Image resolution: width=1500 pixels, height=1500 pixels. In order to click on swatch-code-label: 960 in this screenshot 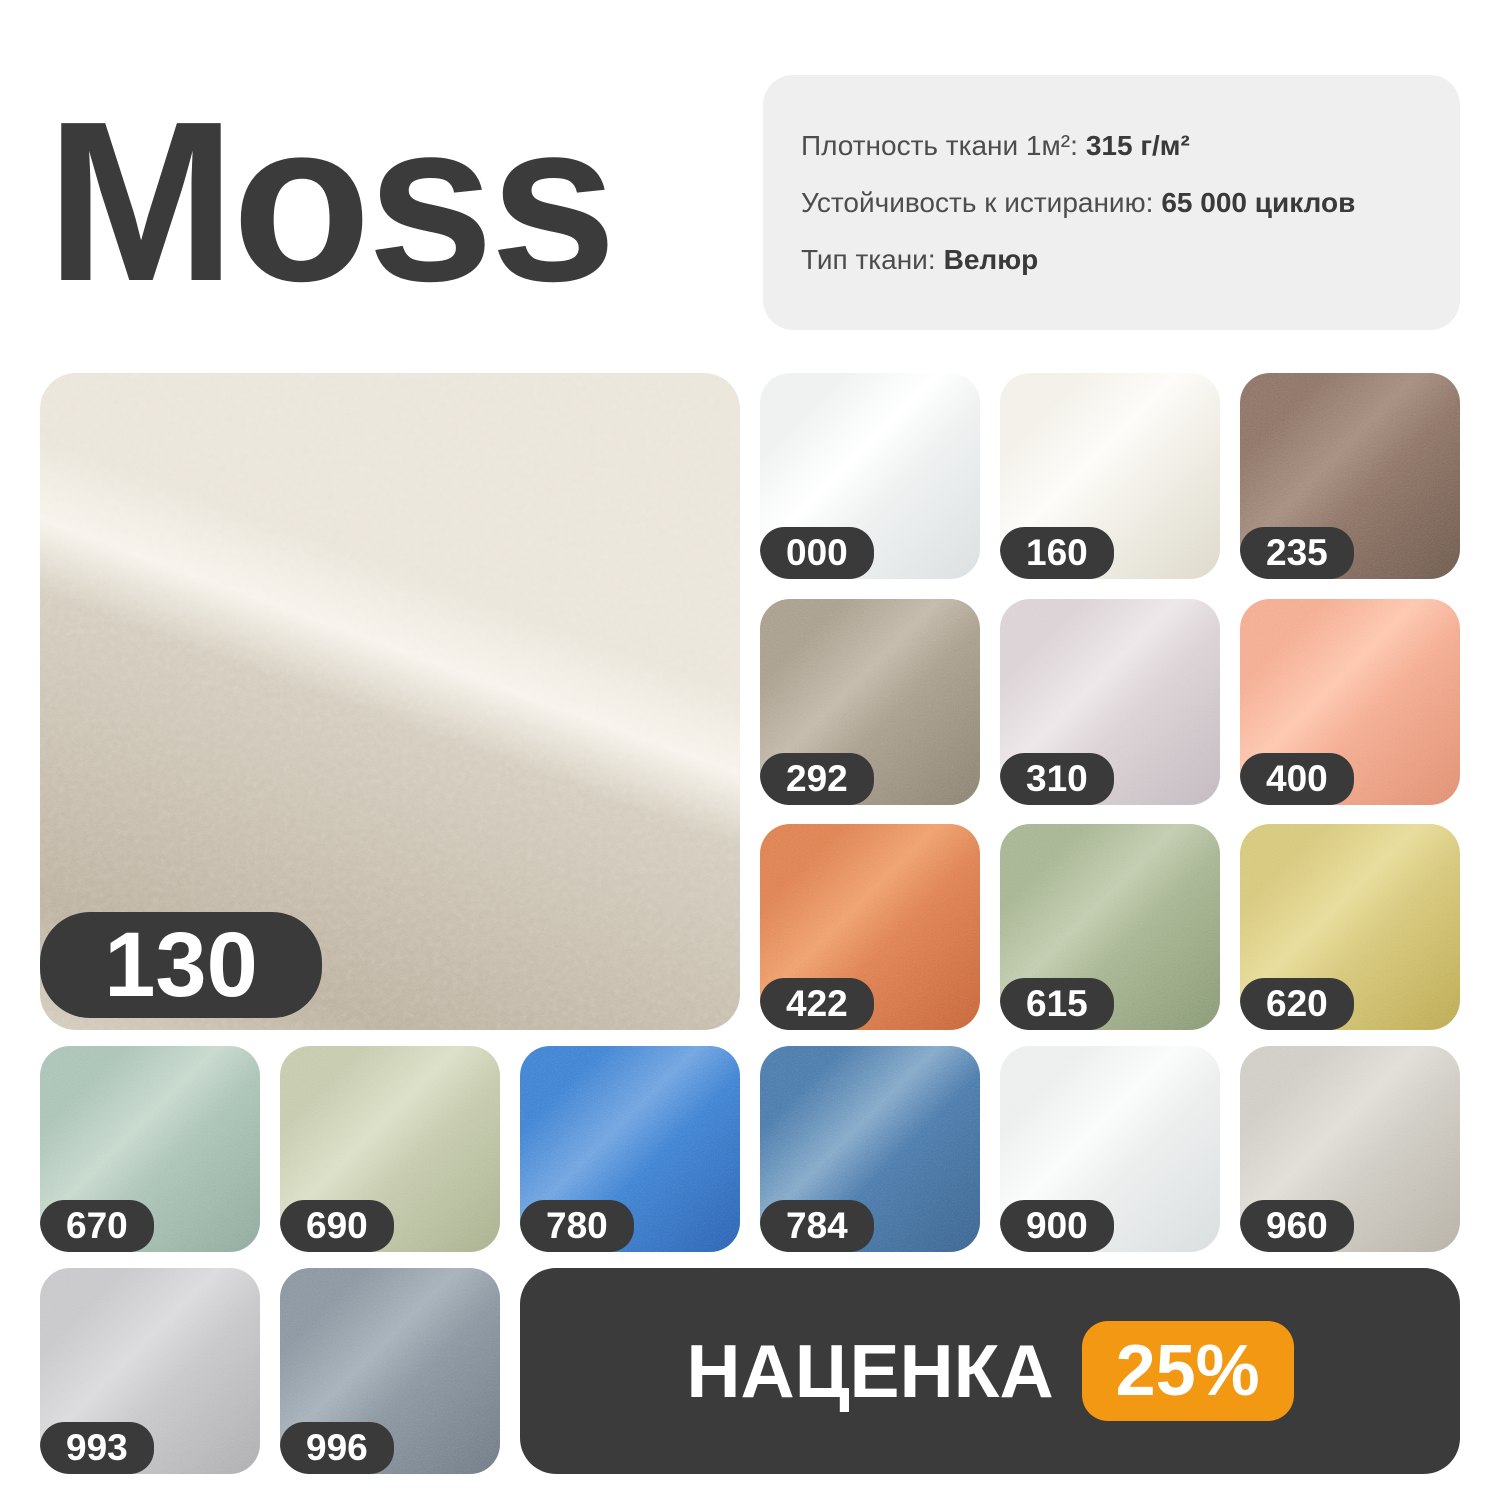, I will do `click(1297, 1225)`.